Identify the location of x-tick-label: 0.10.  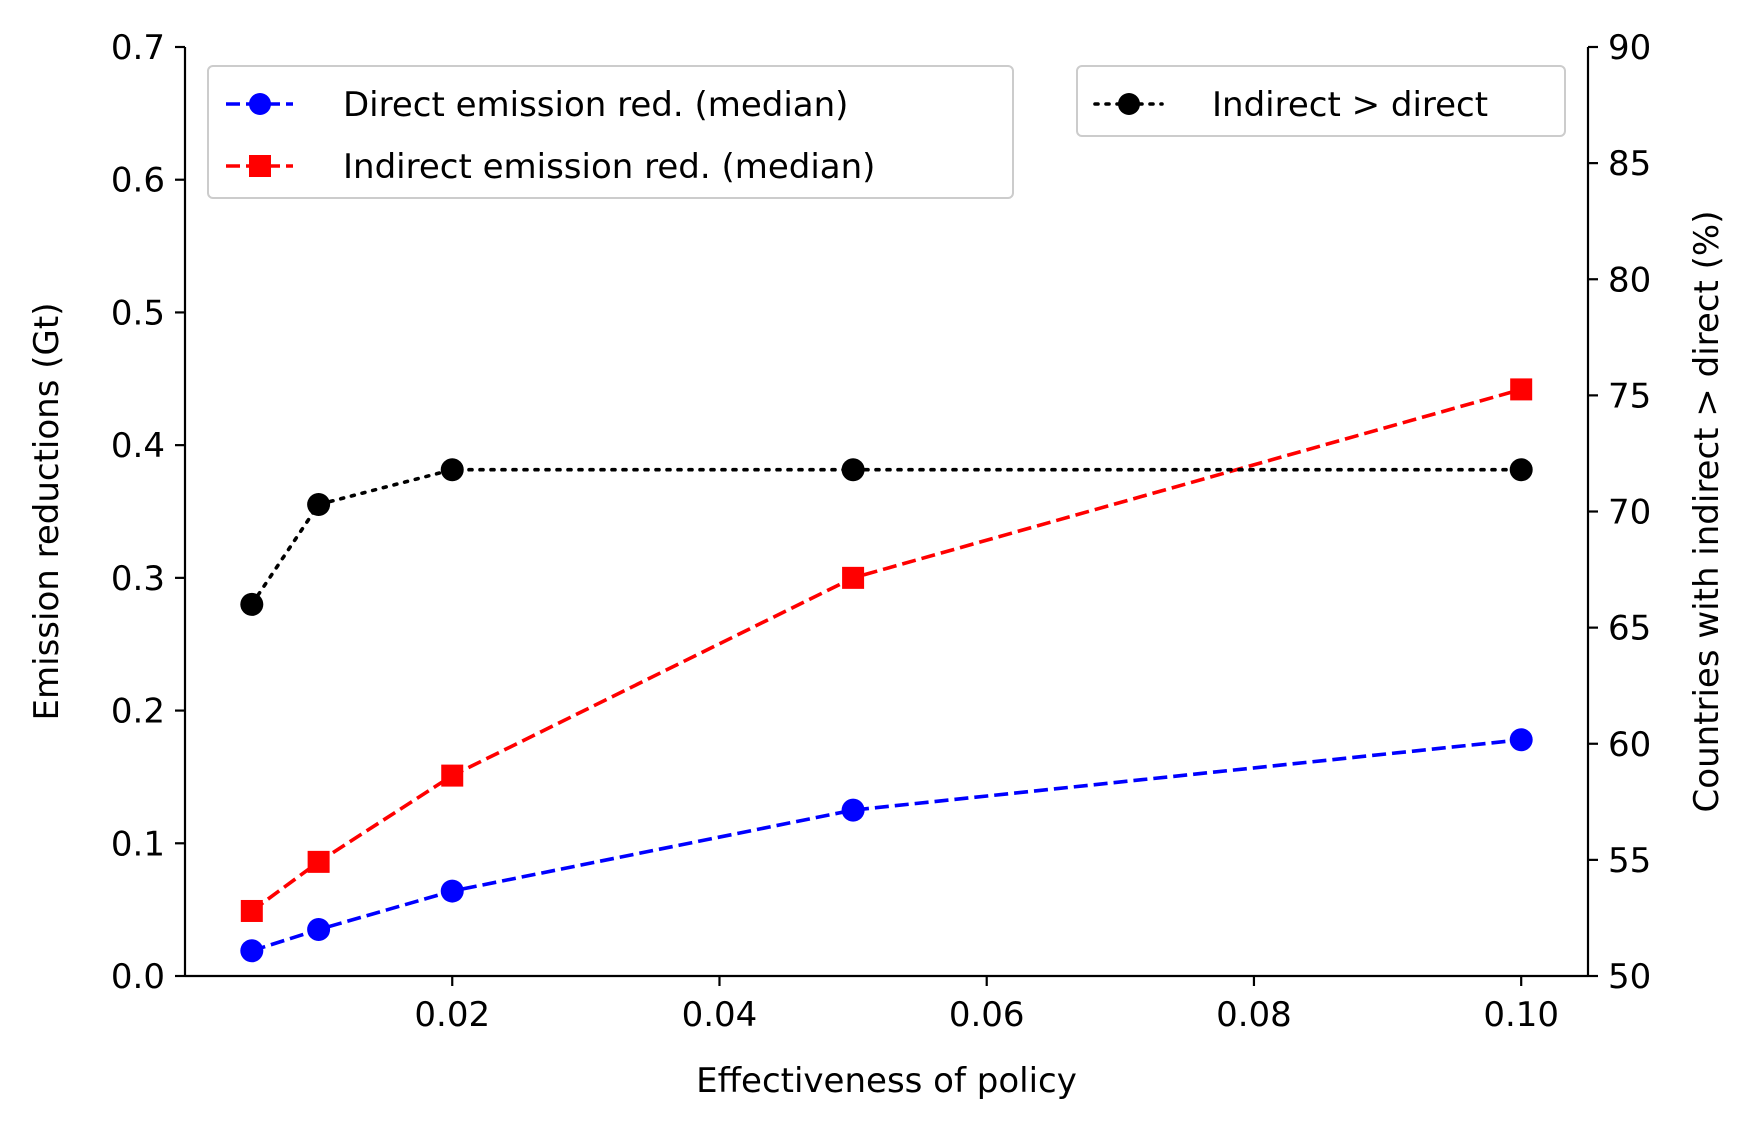
(1521, 1015).